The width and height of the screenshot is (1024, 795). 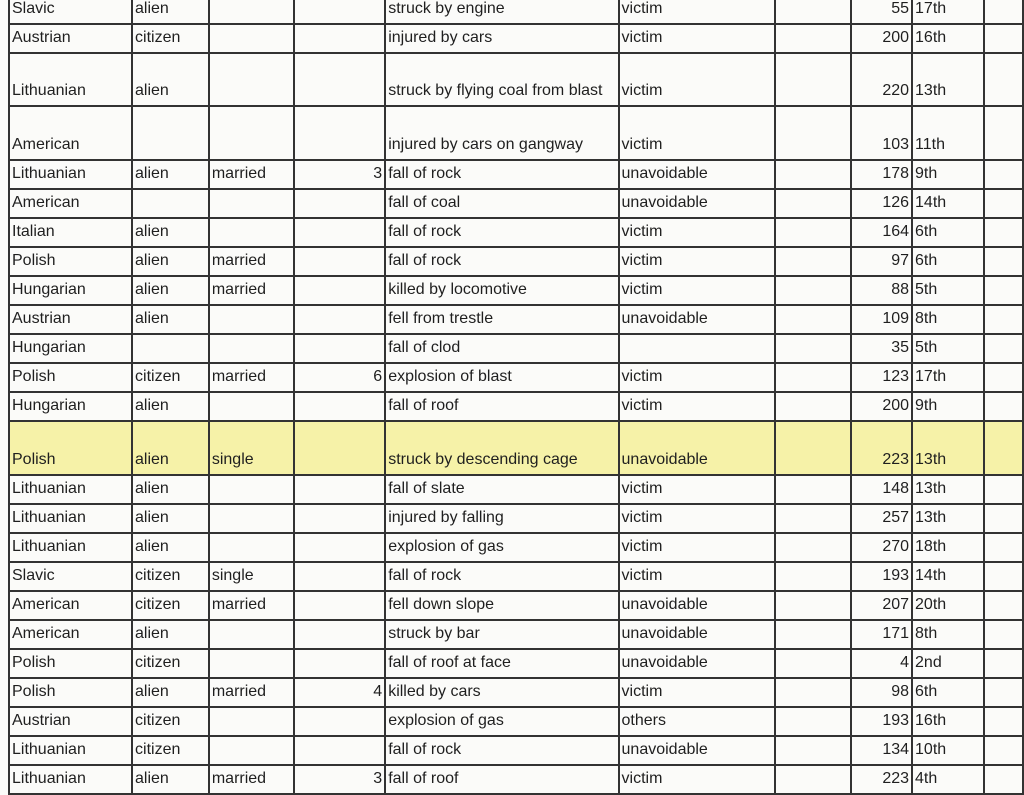 I want to click on children-cell: 3, so click(x=339, y=174).